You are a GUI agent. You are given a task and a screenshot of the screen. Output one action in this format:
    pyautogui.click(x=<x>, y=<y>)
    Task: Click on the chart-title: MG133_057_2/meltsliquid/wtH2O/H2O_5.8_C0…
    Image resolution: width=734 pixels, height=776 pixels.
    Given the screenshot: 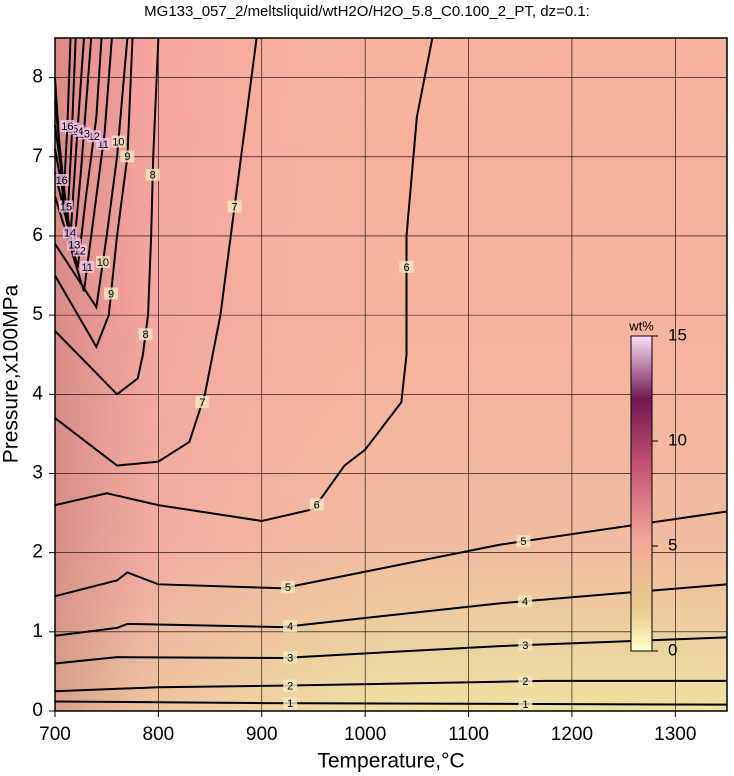 What is the action you would take?
    pyautogui.click(x=367, y=11)
    